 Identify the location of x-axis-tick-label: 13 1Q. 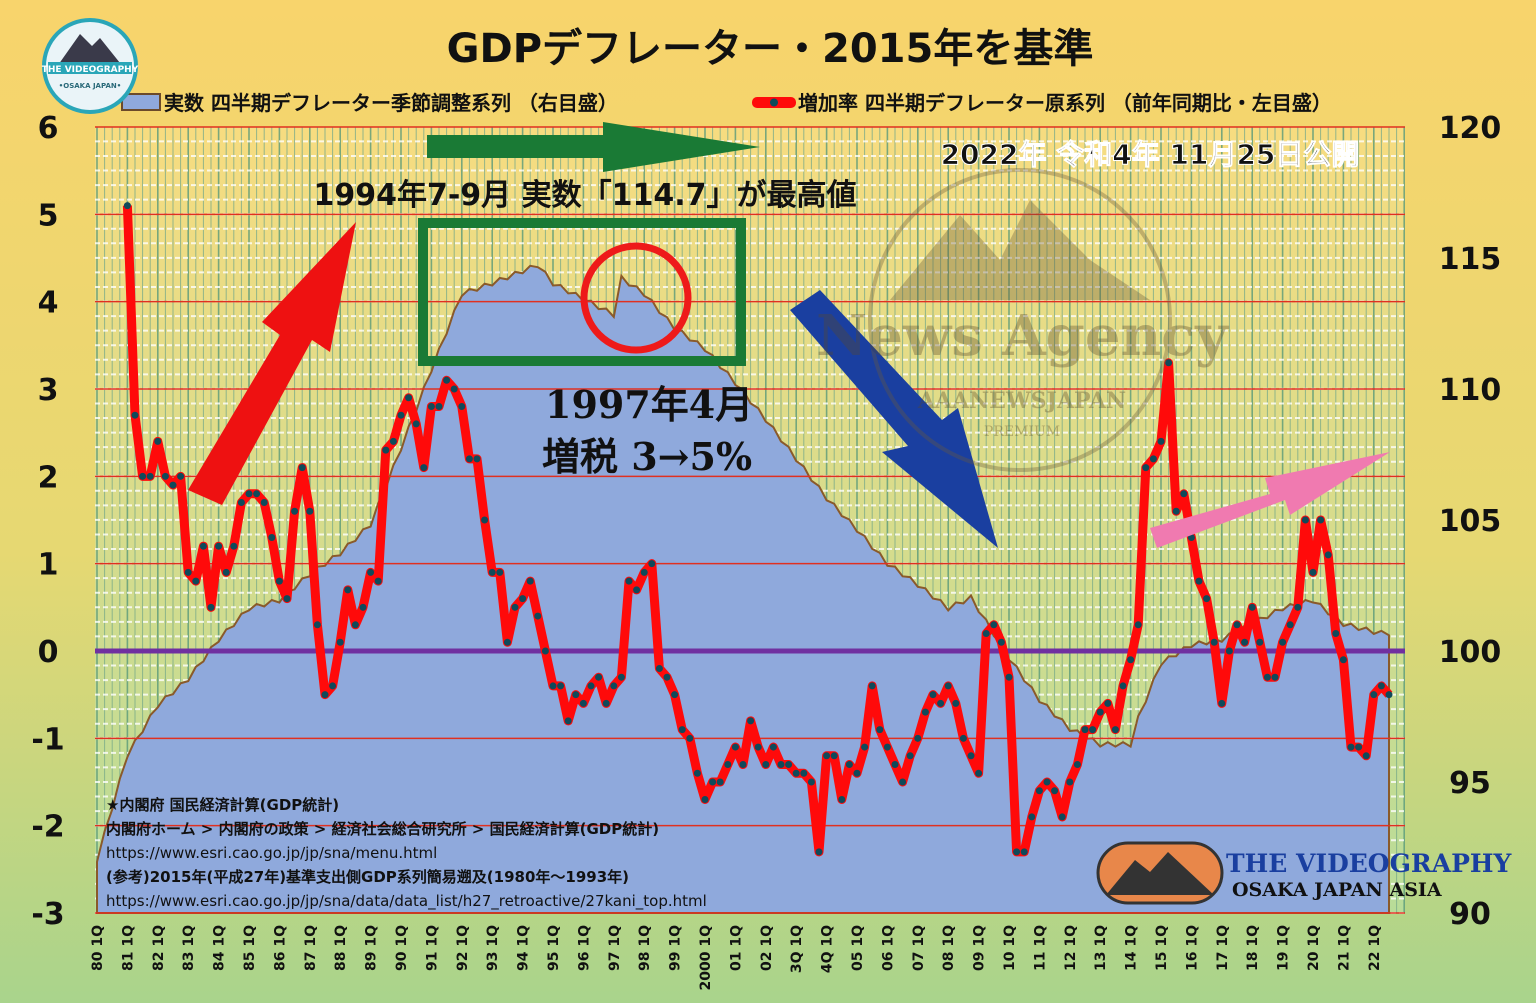
(1101, 948).